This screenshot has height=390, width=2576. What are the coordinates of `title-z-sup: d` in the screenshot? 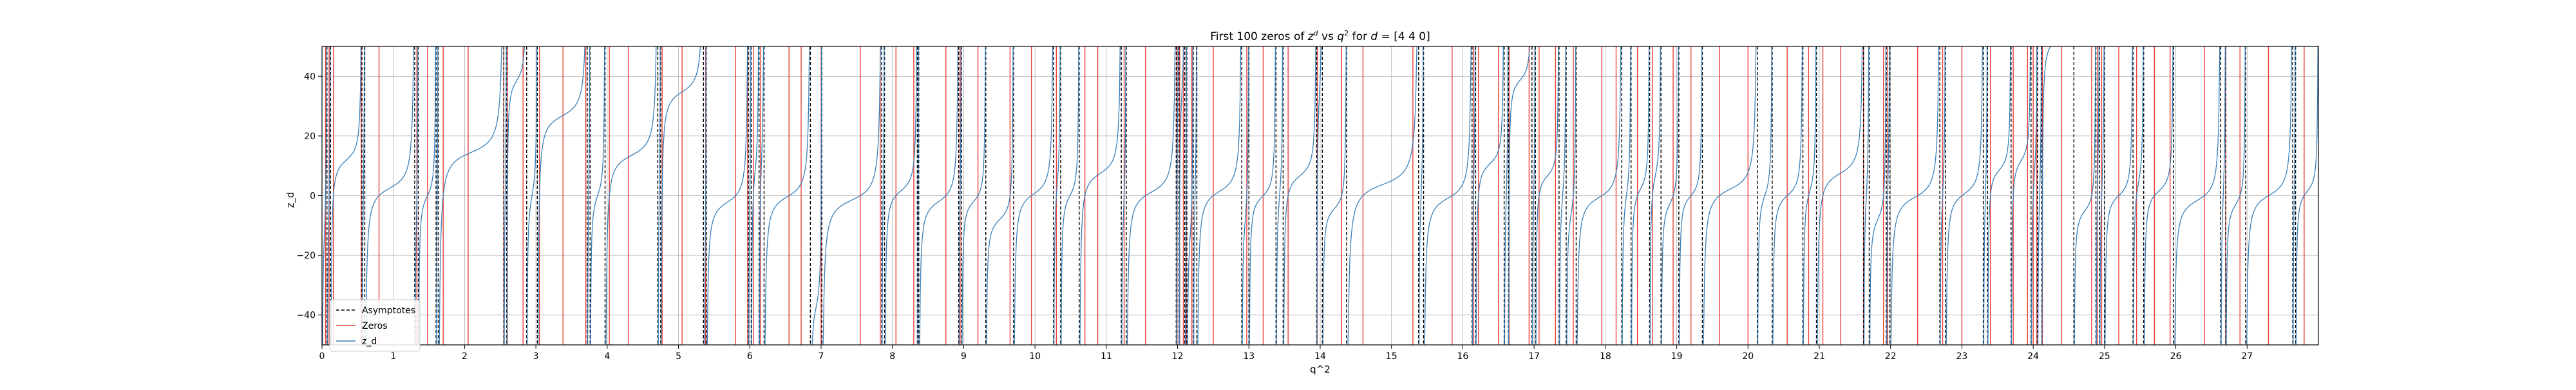 It's located at (1317, 33).